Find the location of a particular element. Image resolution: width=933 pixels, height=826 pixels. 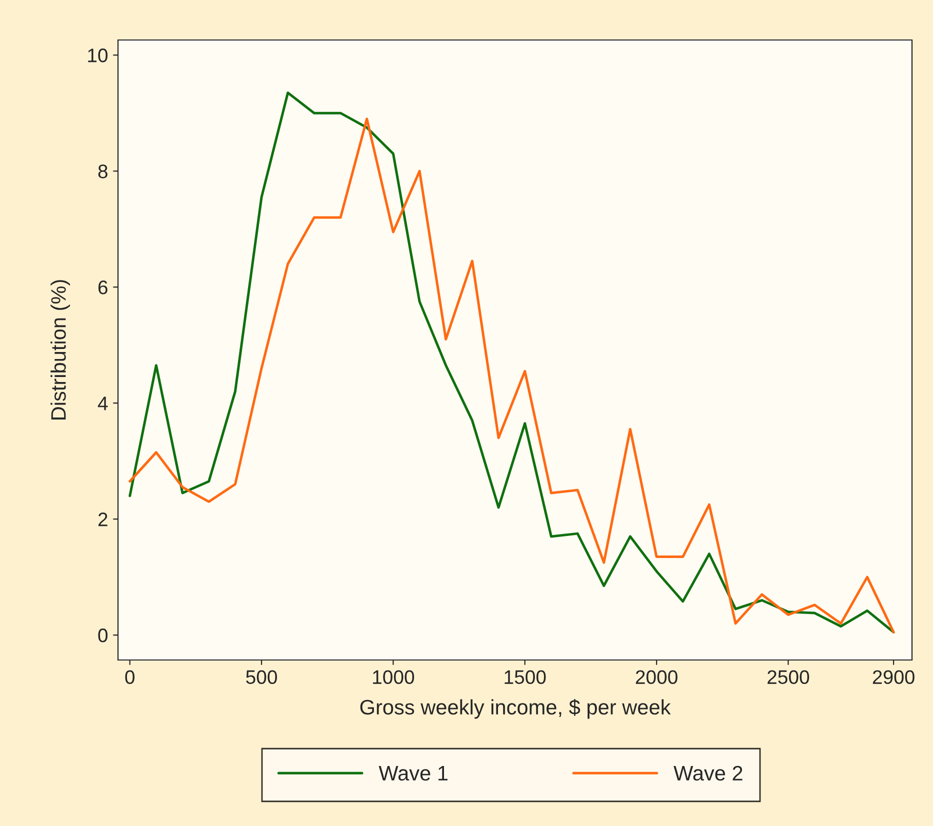

x-tick-label: 0 is located at coordinates (129, 677).